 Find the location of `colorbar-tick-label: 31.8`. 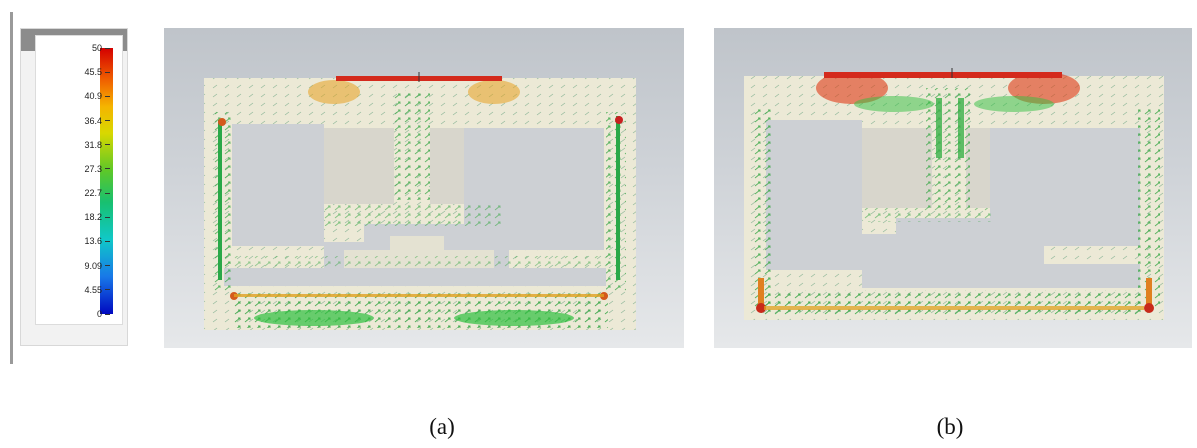

colorbar-tick-label: 31.8 is located at coordinates (93, 144).